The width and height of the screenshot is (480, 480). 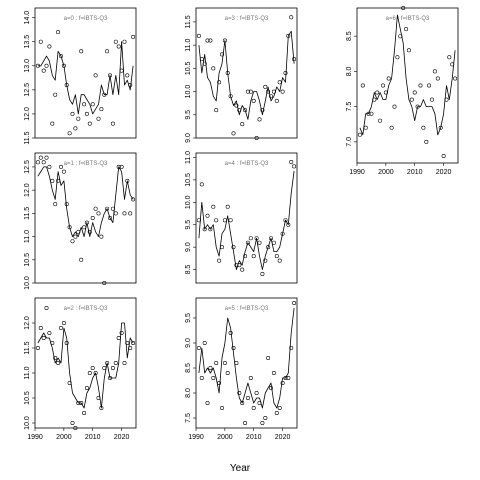 What do you see at coordinates (27, 66) in the screenshot?
I see `y-tick-label: 13.0` at bounding box center [27, 66].